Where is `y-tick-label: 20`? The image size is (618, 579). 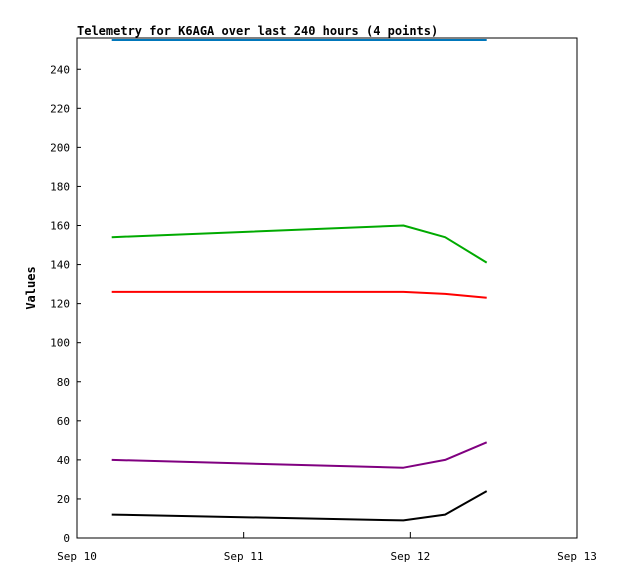
y-tick-label: 20 is located at coordinates (63, 499).